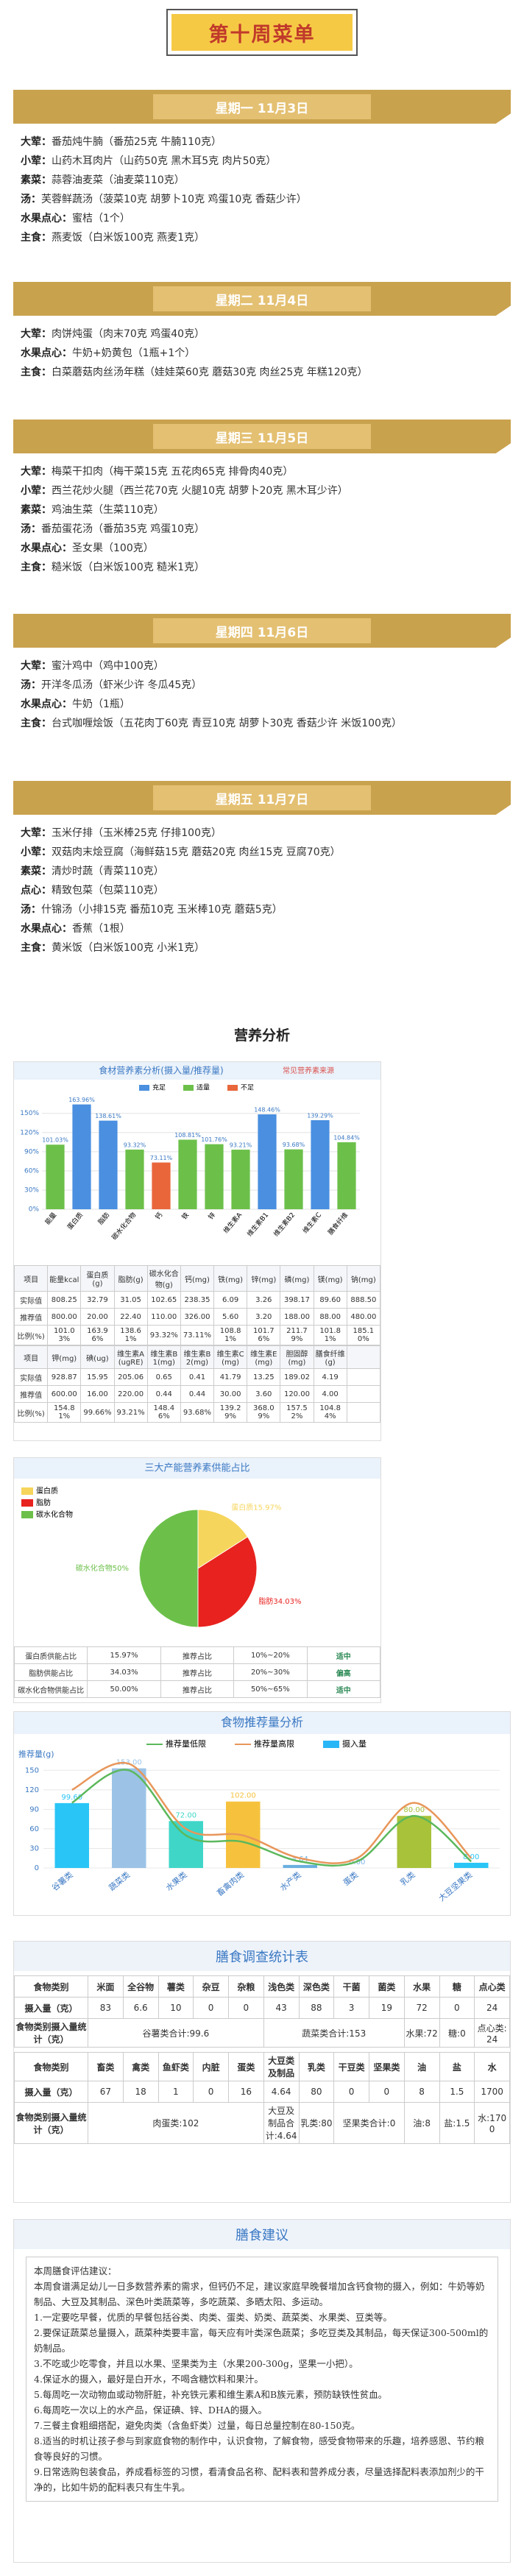 The image size is (524, 2576). What do you see at coordinates (128, 334) in the screenshot?
I see `item-text: 肉饼炖蛋（肉末70克 鸡蛋40克）` at bounding box center [128, 334].